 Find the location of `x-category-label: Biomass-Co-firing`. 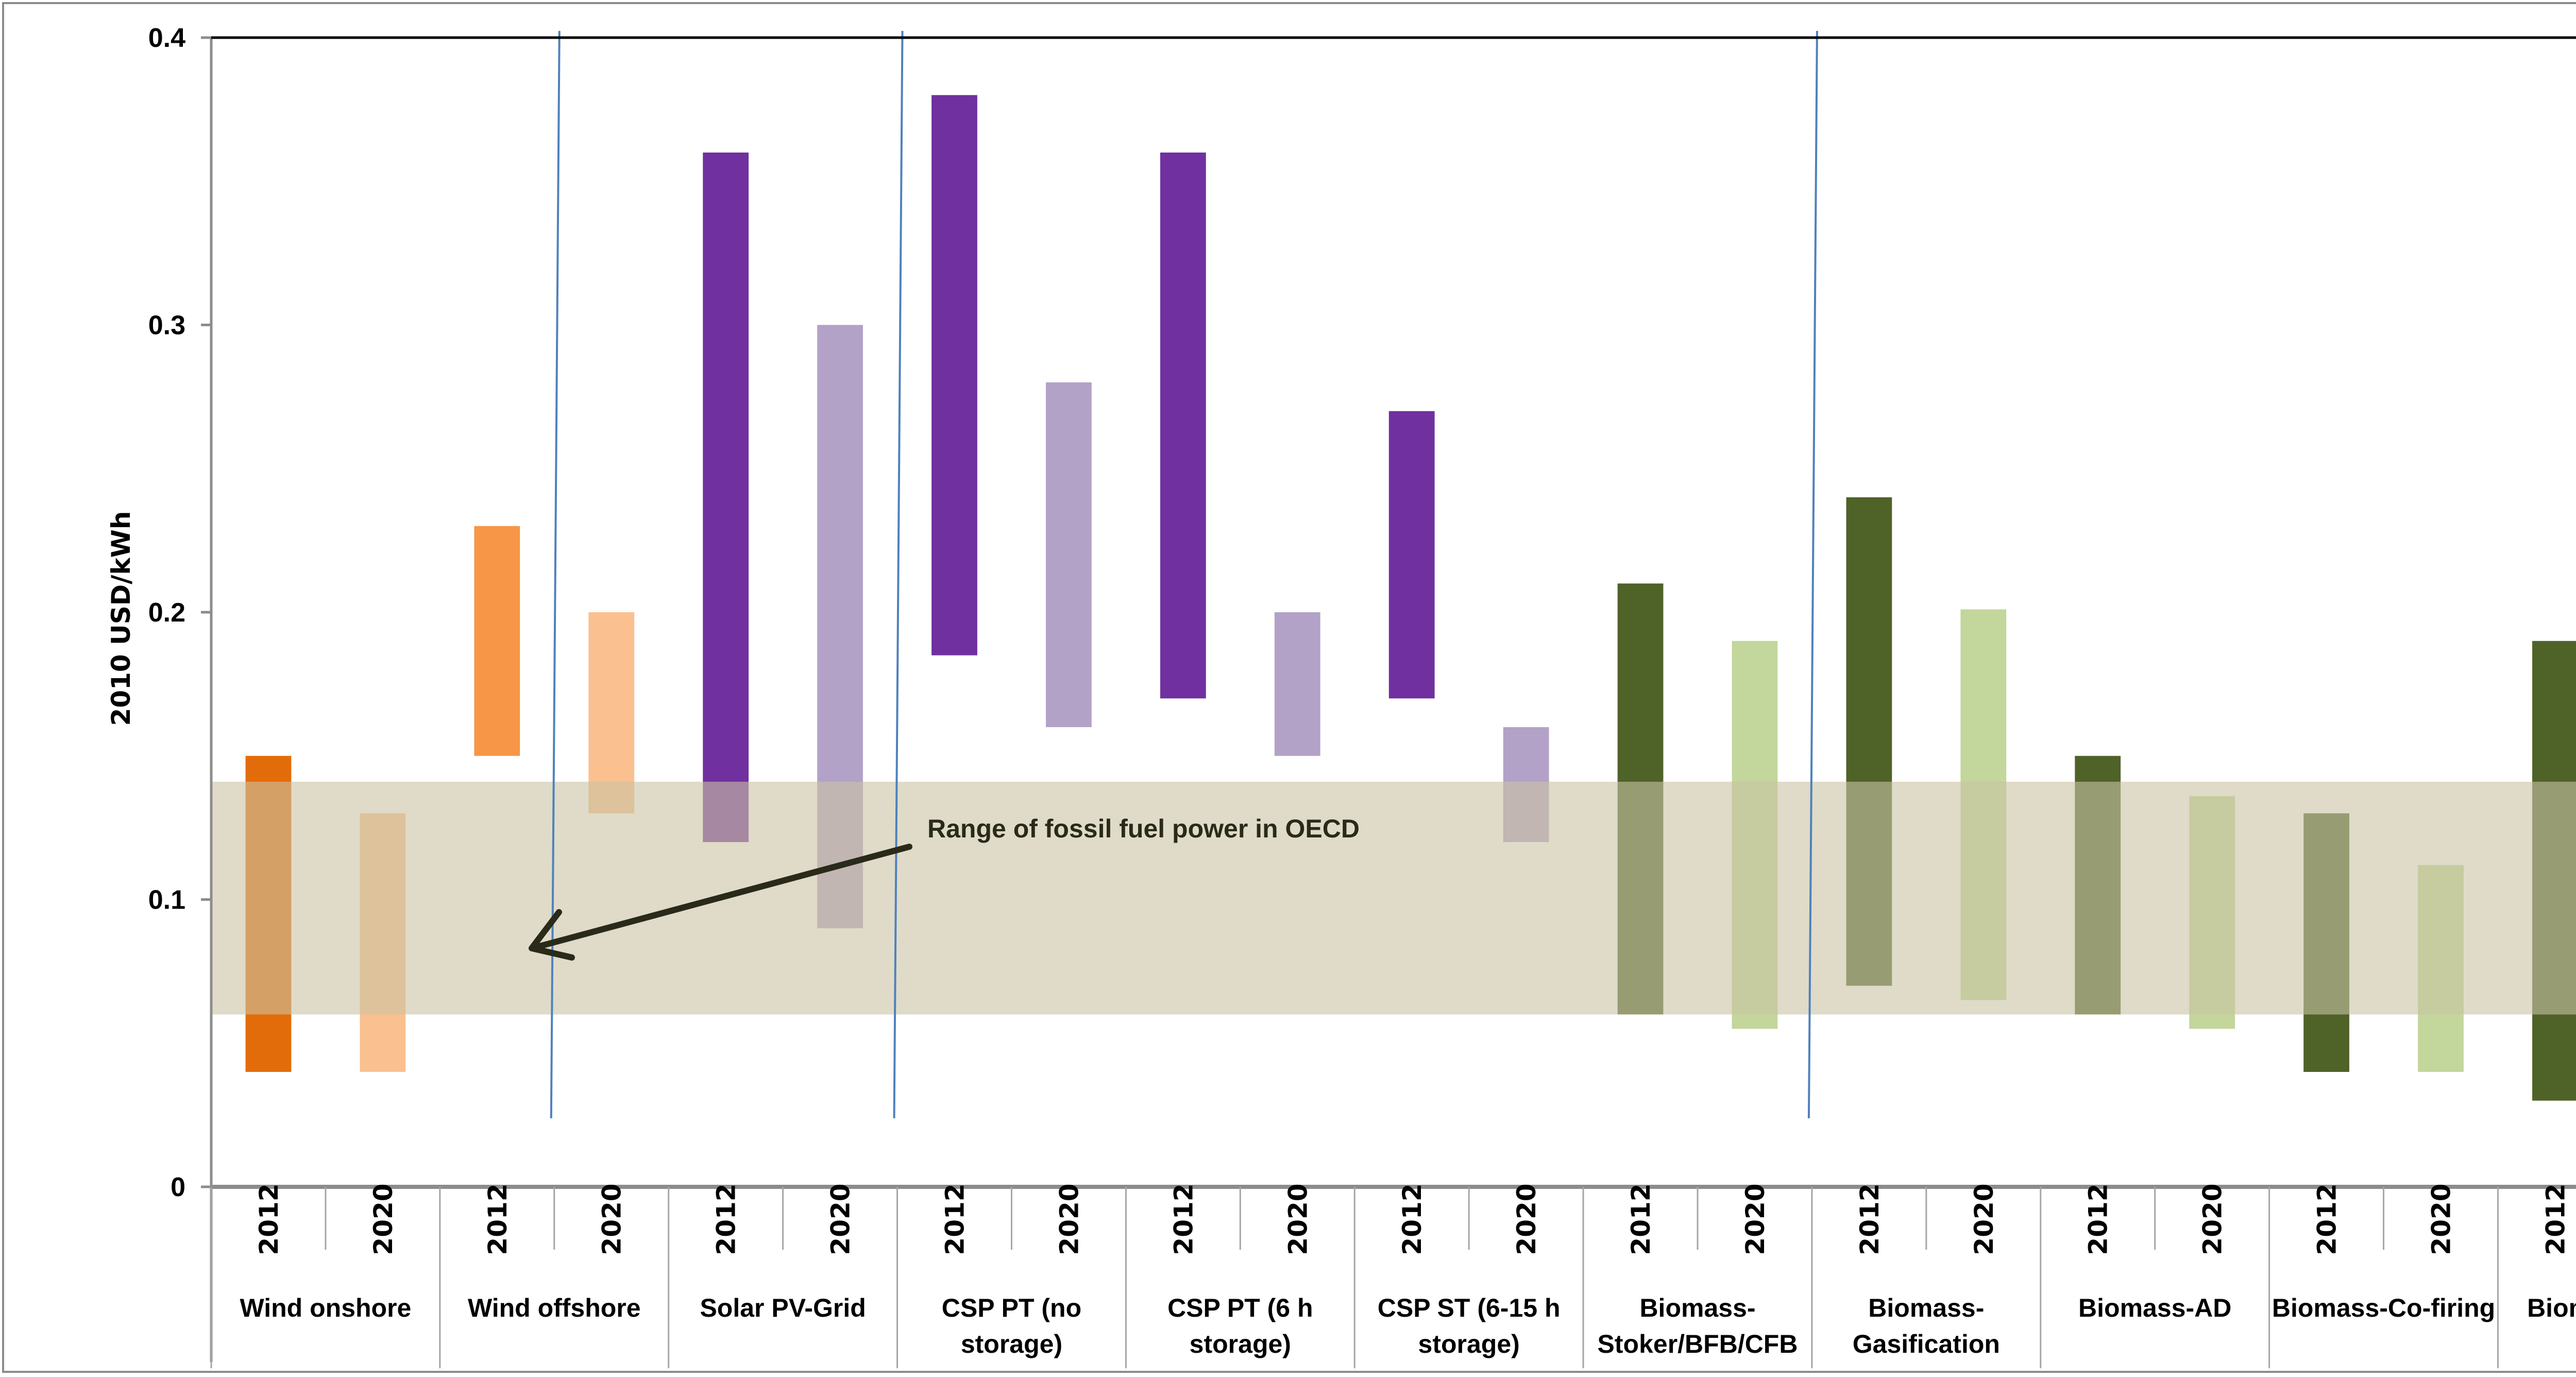

x-category-label: Biomass-Co-firing is located at coordinates (2383, 1308).